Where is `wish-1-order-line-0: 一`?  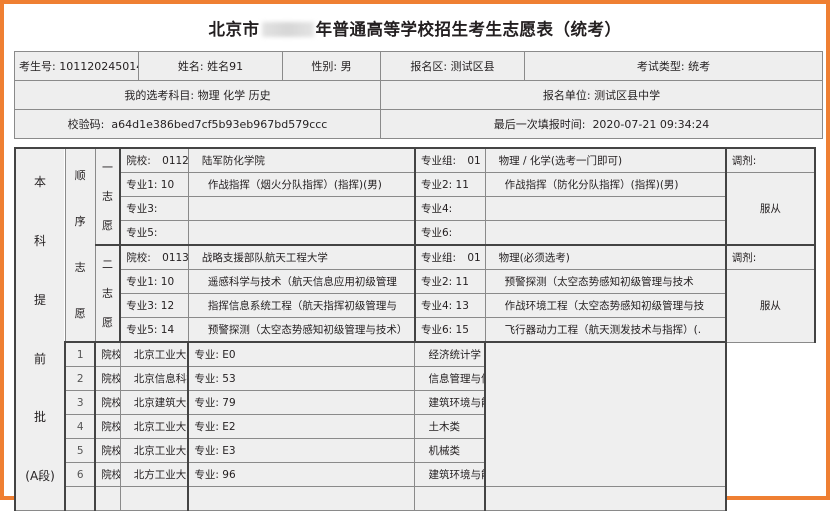
wish-1-order-line-0: 一 is located at coordinates (107, 167).